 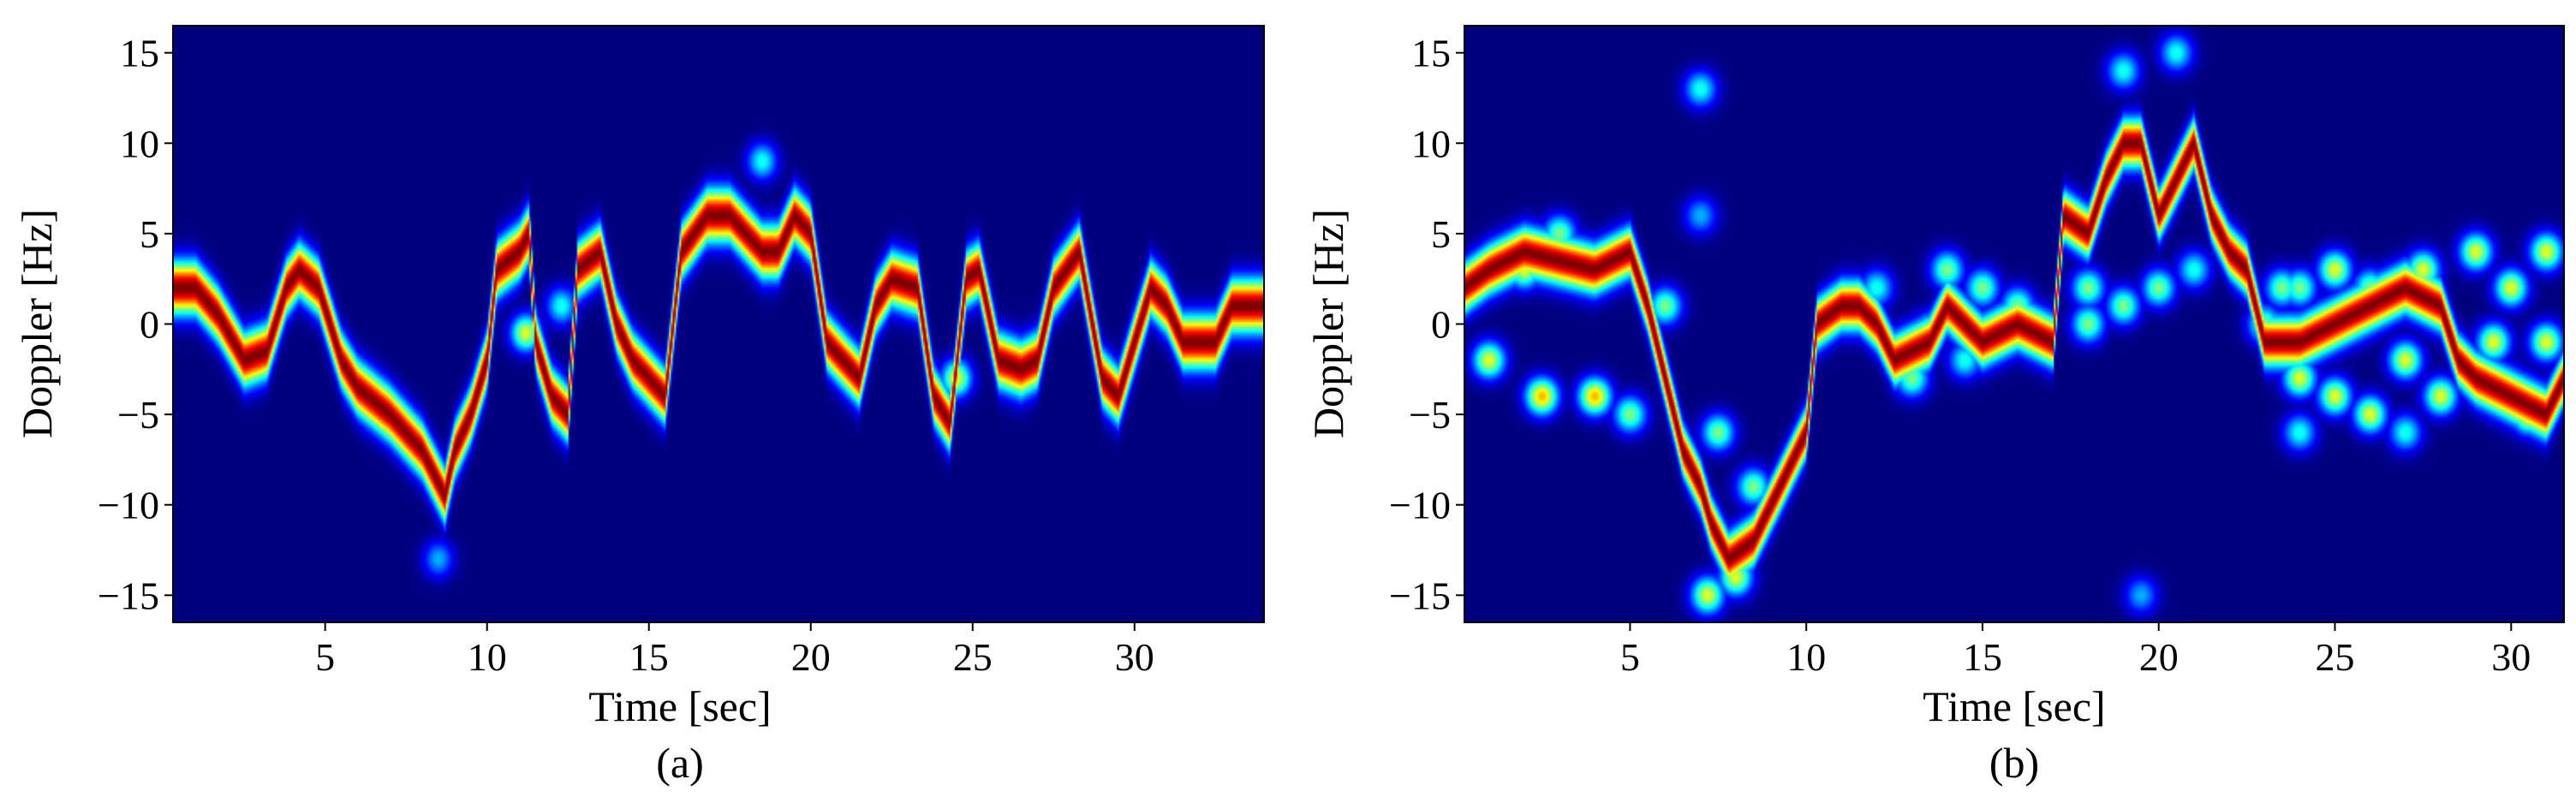 I want to click on y-ticks-a: 15 10 5 0 −5 −10 −15, so click(x=135, y=324).